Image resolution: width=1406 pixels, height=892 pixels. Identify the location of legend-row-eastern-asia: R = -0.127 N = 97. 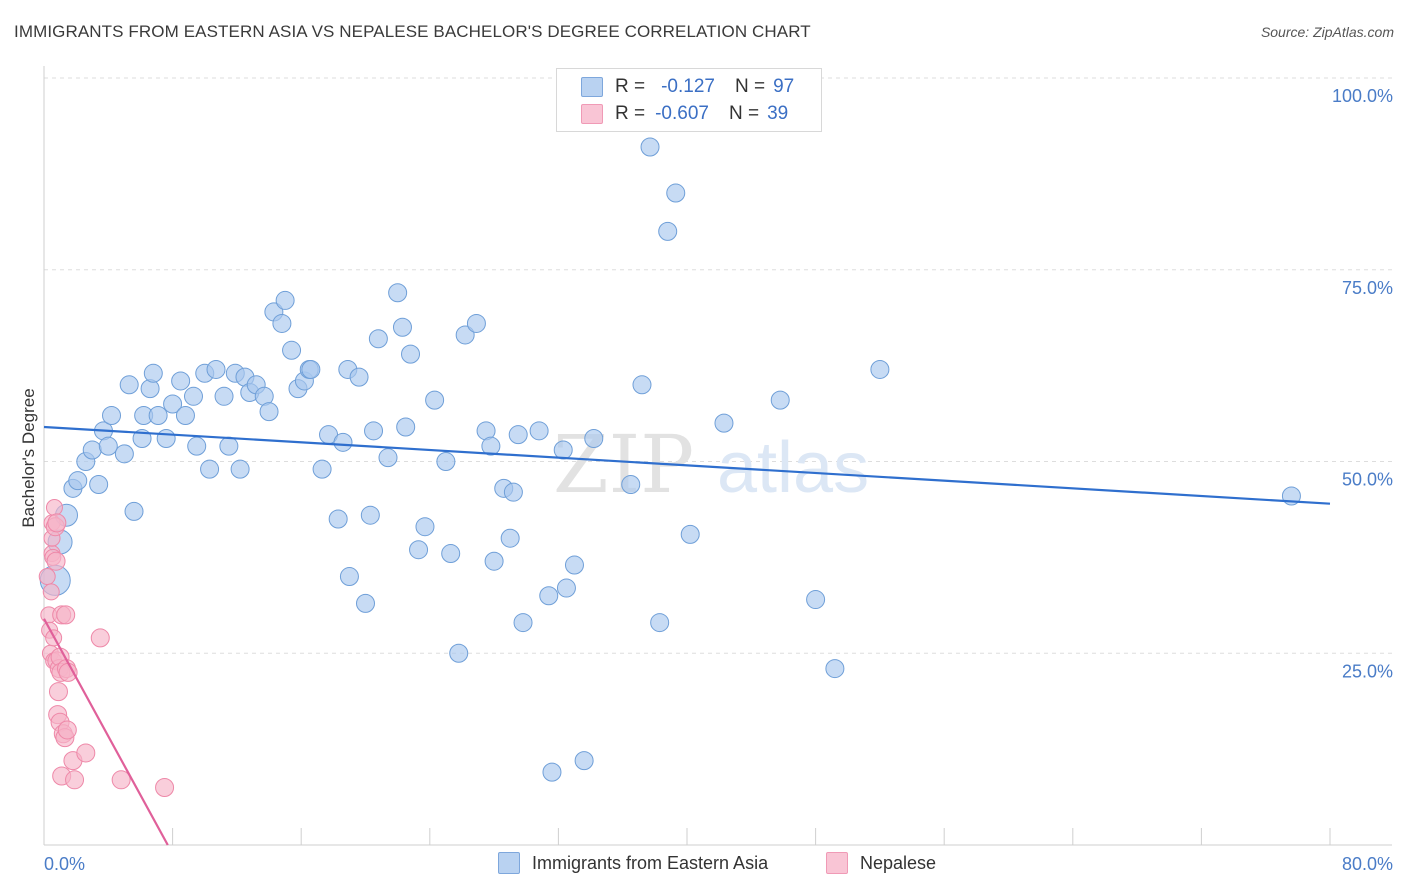
(687, 87).